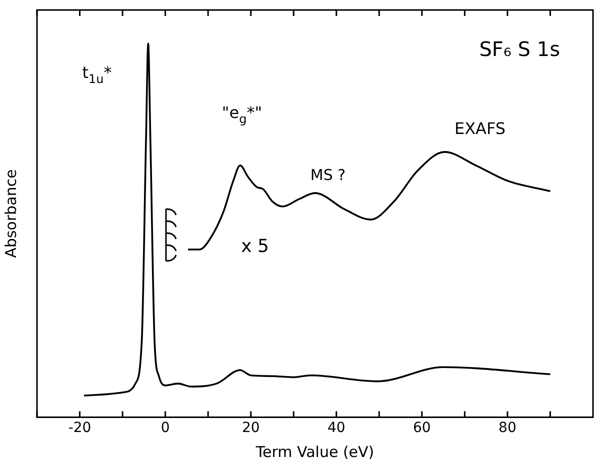 This screenshot has width=595, height=466. What do you see at coordinates (11, 213) in the screenshot?
I see `y-axis-title: Absorbance` at bounding box center [11, 213].